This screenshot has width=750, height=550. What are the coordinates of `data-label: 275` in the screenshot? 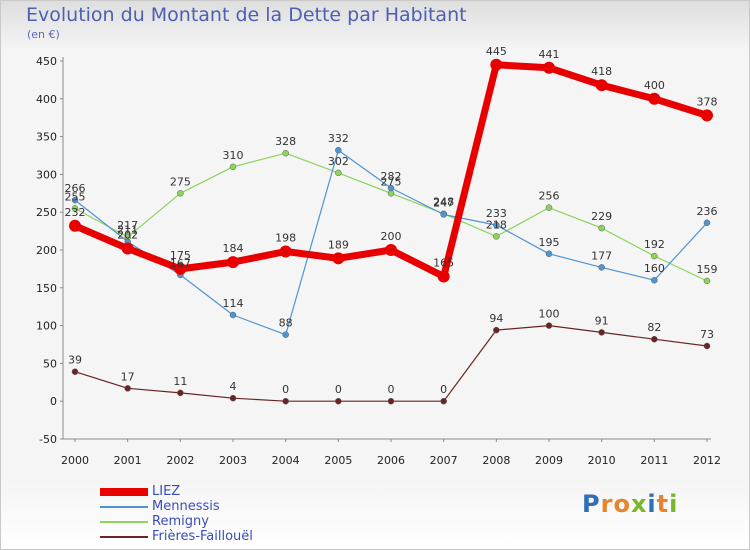 It's located at (391, 181).